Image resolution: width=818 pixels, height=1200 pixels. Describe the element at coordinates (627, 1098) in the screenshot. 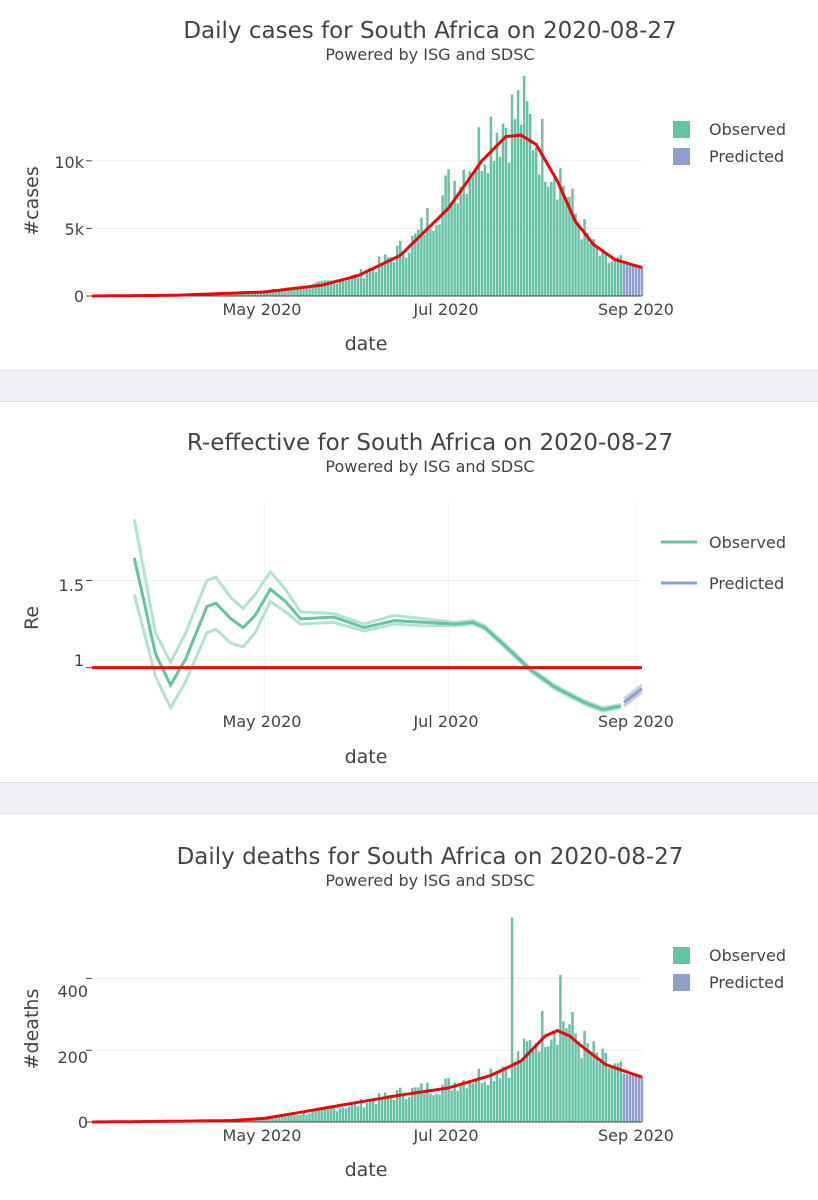

I see `deaths-predicted-bar` at that location.